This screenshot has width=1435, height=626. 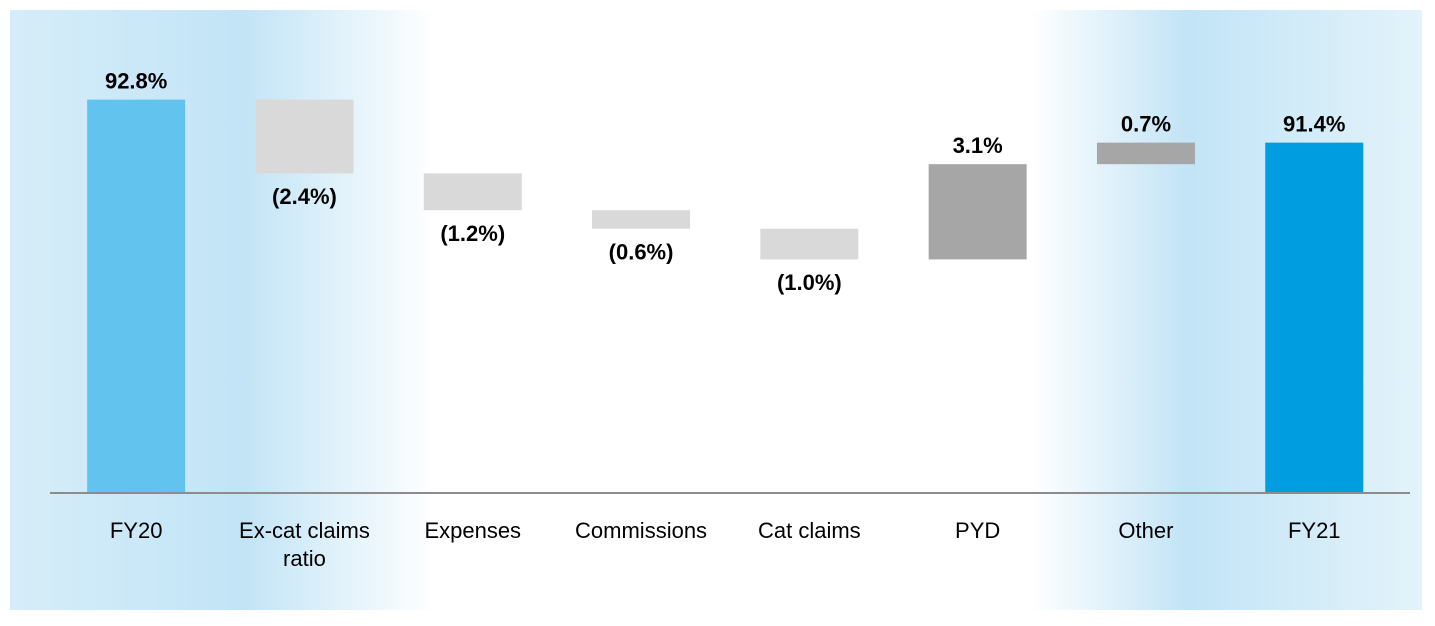 I want to click on value-label: (1.2%), so click(x=472, y=233).